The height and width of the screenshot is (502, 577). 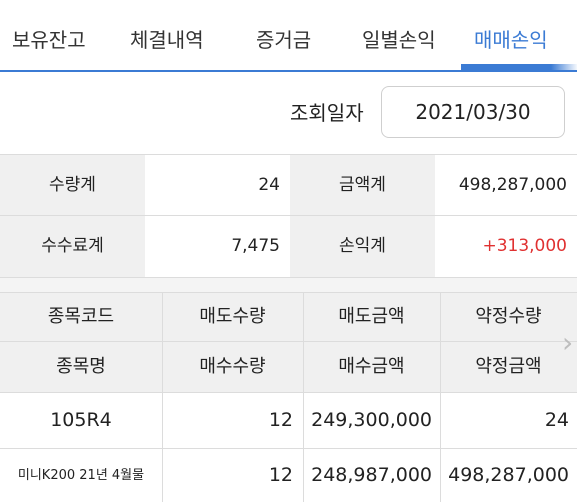 I want to click on col-header-contract-qty: 약정수량, so click(x=508, y=317).